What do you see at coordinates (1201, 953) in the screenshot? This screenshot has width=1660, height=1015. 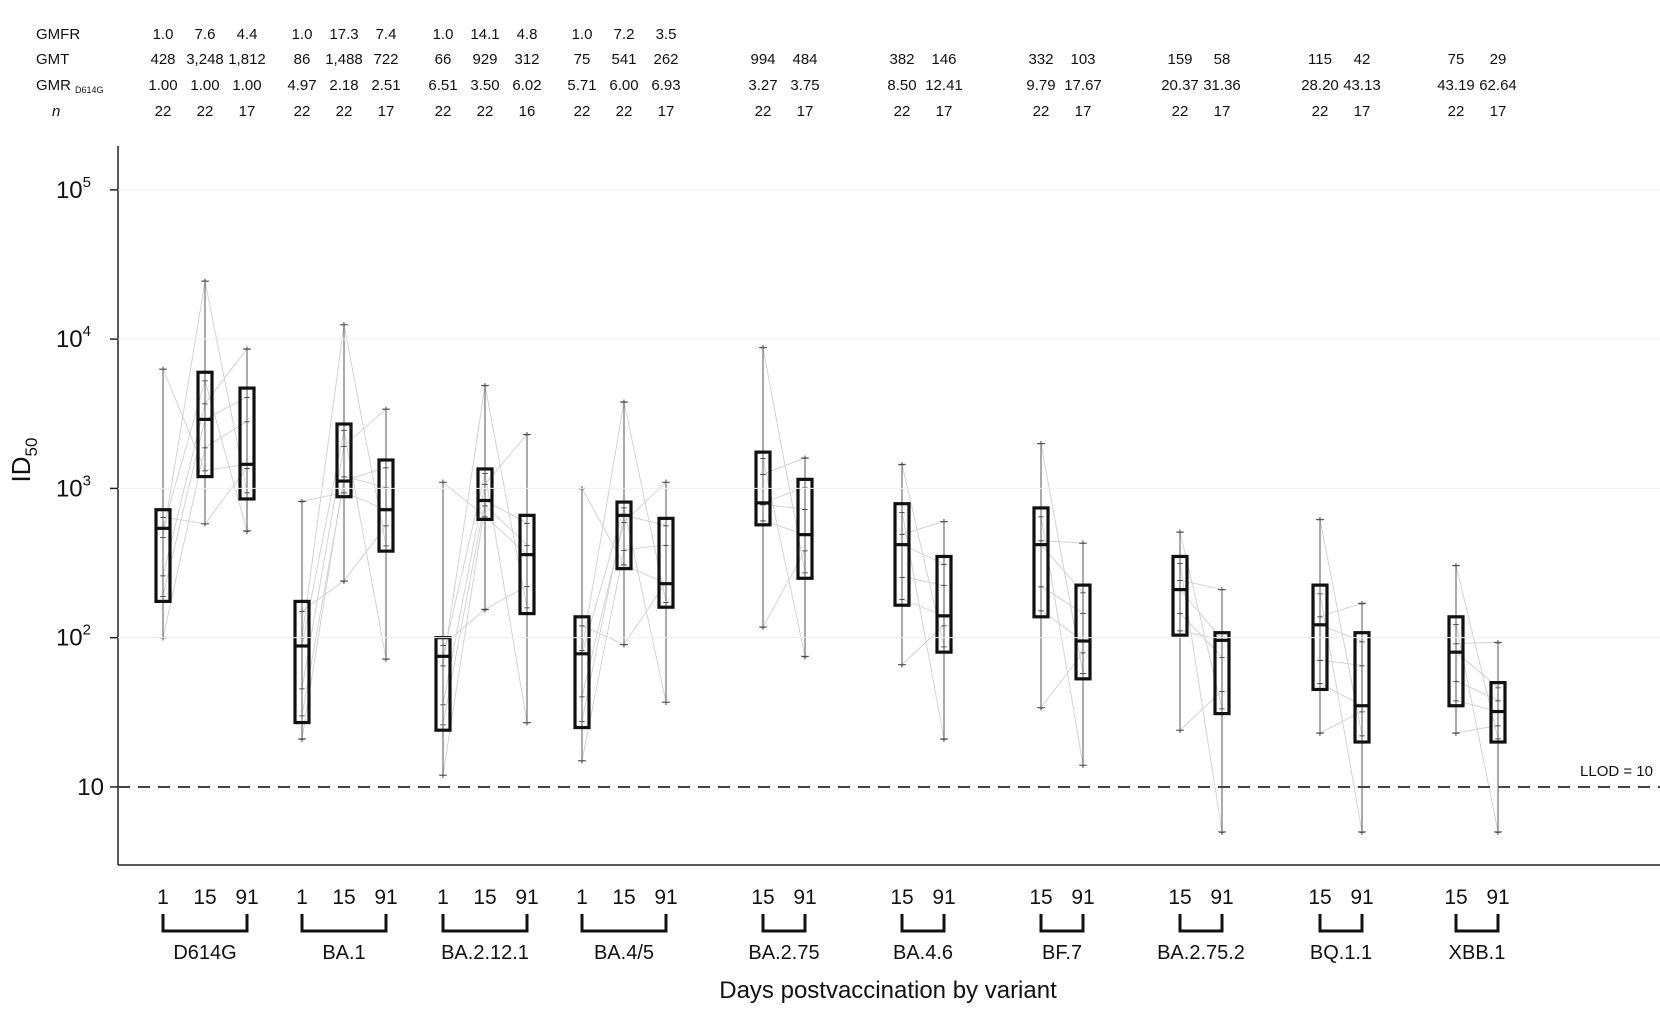 I see `variant-label: BA.2.75.2` at bounding box center [1201, 953].